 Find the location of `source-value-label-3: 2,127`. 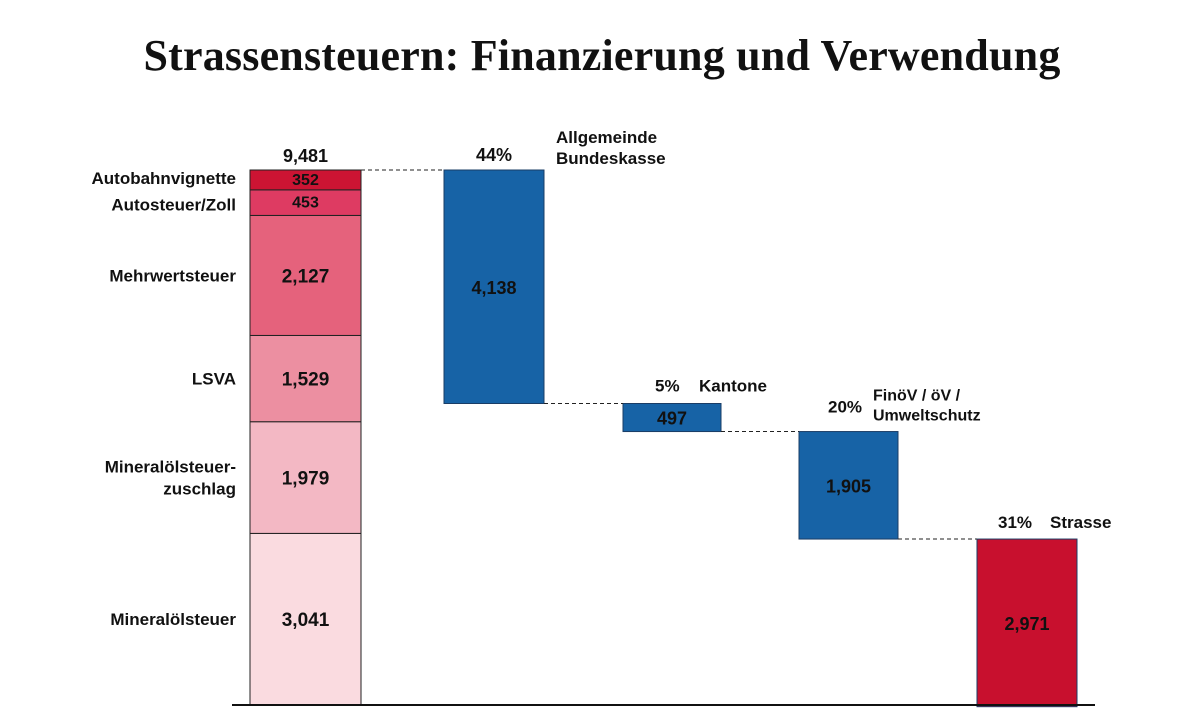

source-value-label-3: 2,127 is located at coordinates (306, 276).